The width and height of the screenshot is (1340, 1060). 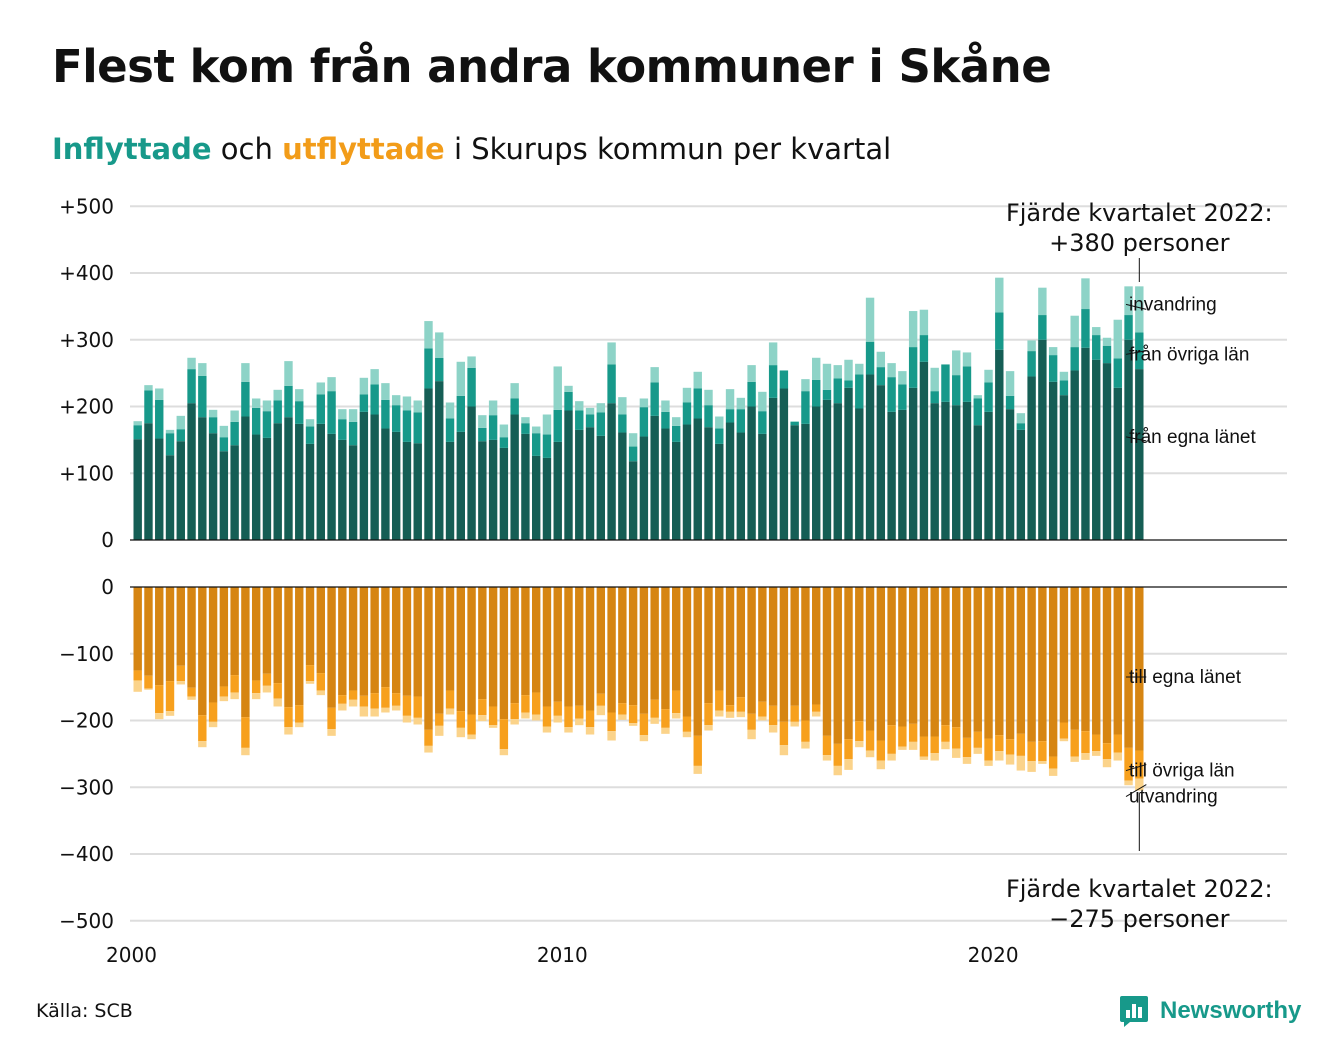 I want to click on y-tick-label-in: +200, so click(x=86, y=407).